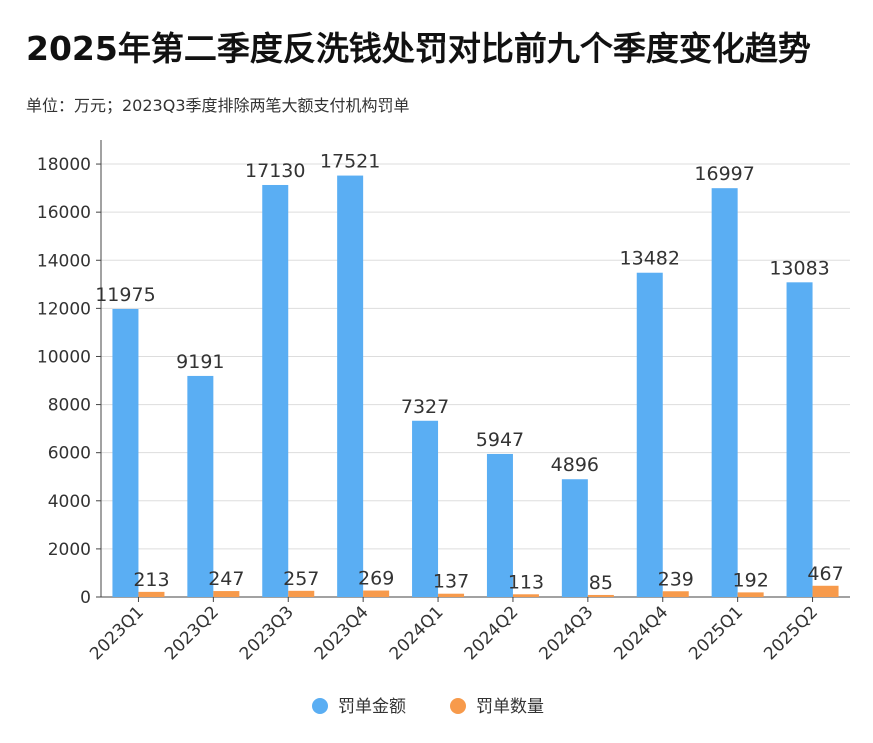 The width and height of the screenshot is (873, 743). I want to click on data-label-amount: 13083, so click(799, 268).